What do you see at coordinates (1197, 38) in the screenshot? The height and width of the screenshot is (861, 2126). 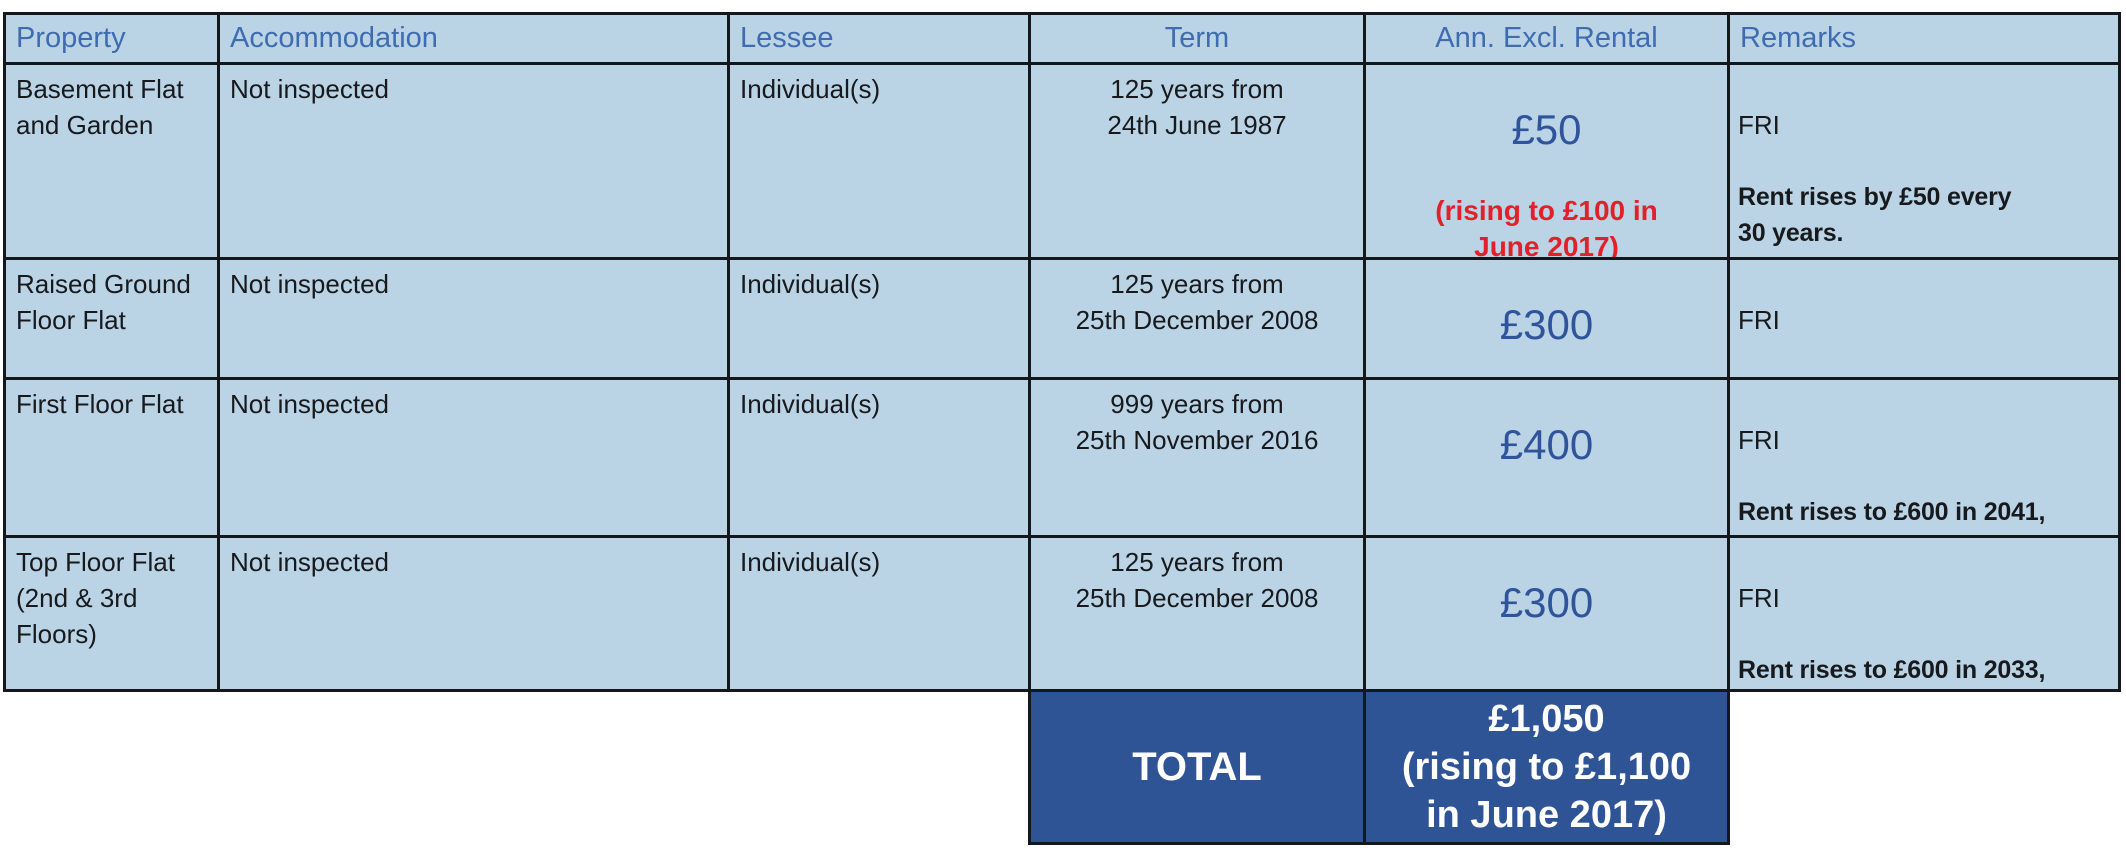 I see `header-cell-term: Term` at bounding box center [1197, 38].